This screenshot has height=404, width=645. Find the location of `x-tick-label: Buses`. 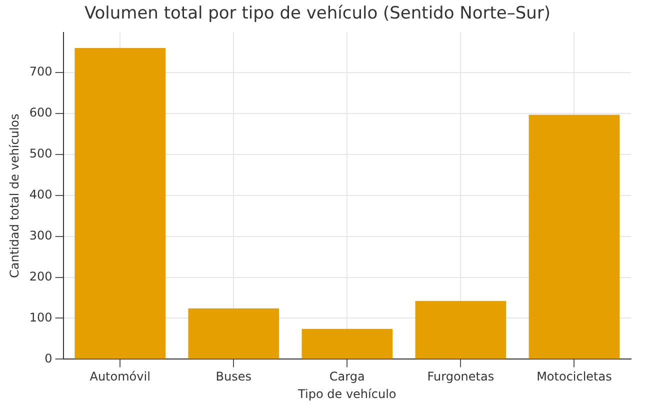

x-tick-label: Buses is located at coordinates (234, 377).